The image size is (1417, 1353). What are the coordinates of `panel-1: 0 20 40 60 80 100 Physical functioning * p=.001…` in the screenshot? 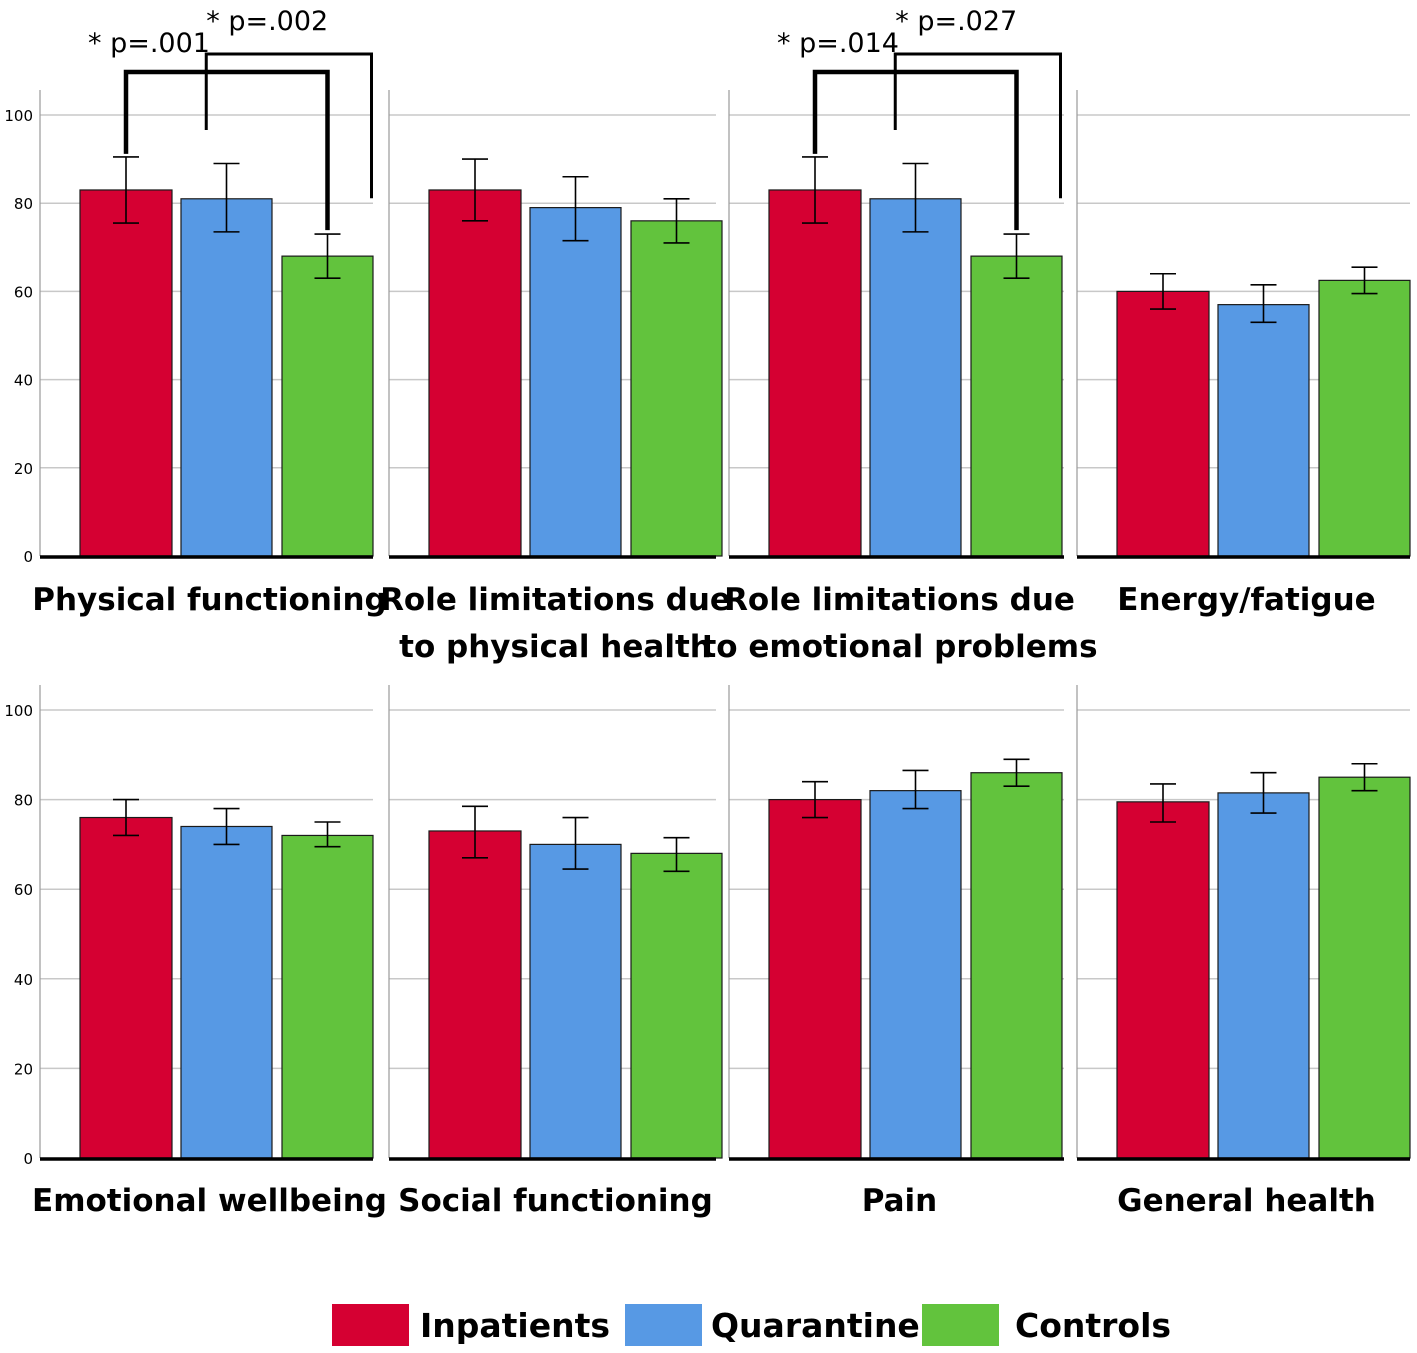 It's located at (195, 312).